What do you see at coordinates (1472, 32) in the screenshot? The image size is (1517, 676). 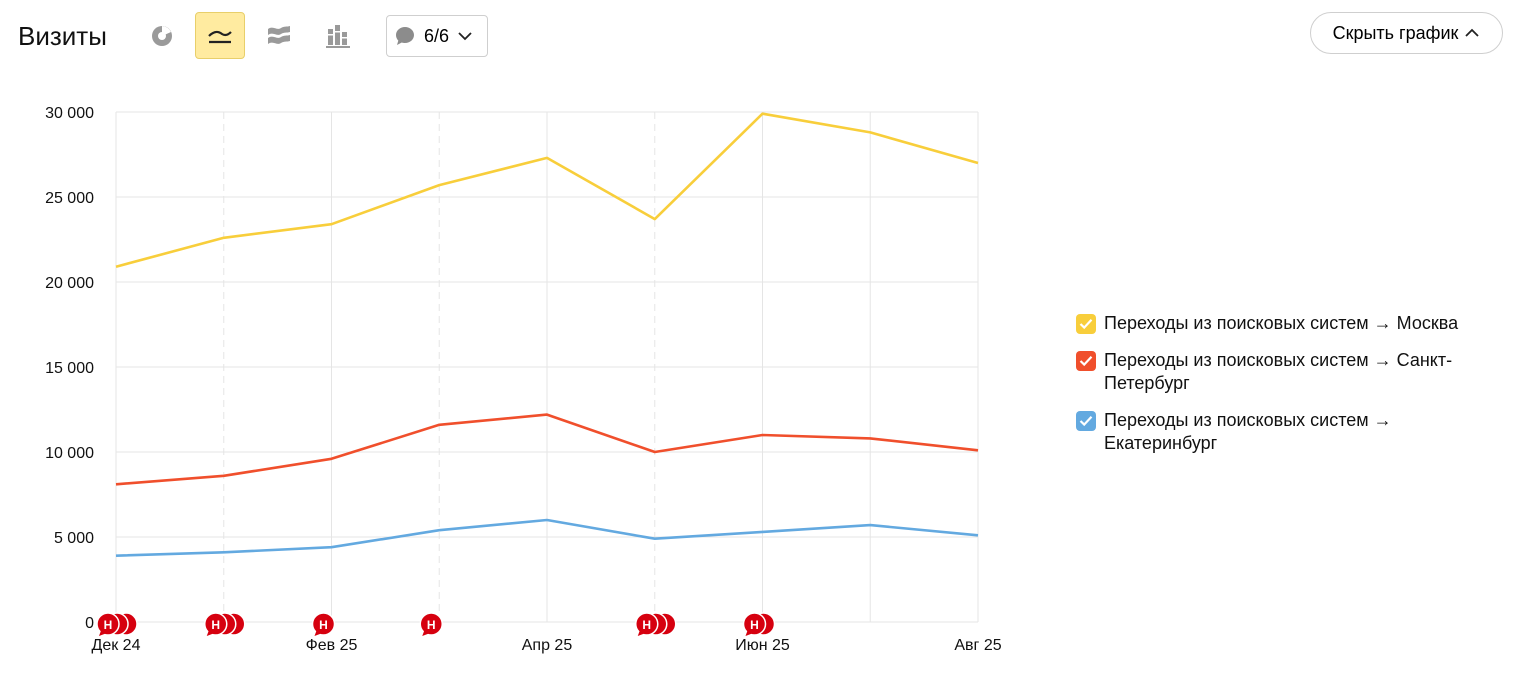 I see `chevron-up-icon` at bounding box center [1472, 32].